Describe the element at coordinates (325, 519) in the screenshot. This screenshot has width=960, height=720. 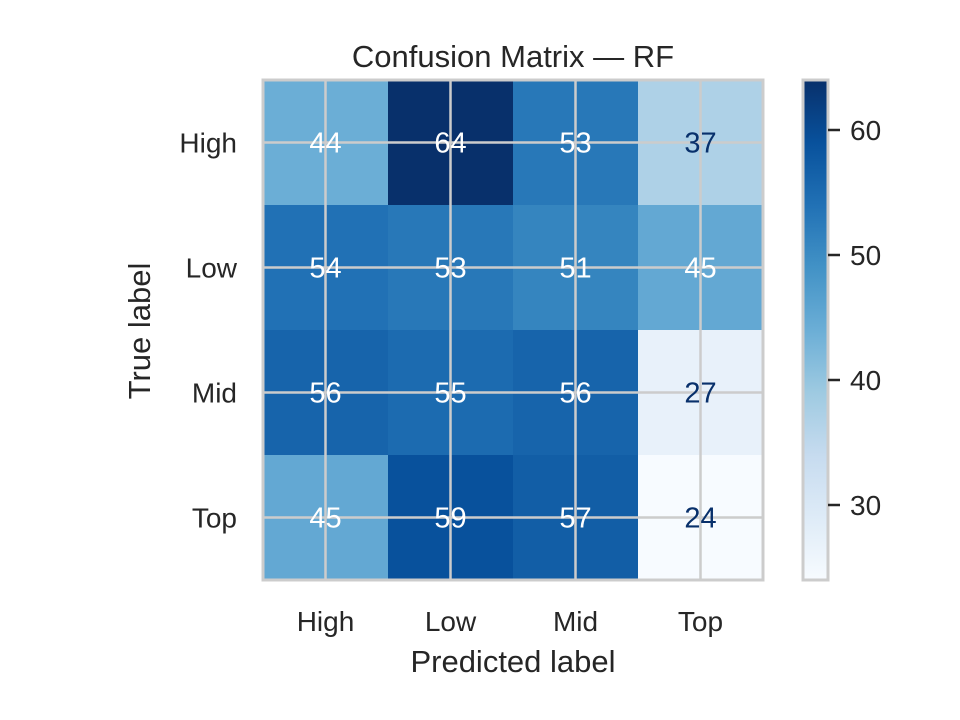
I see `cell-value-r3-c0: 45` at that location.